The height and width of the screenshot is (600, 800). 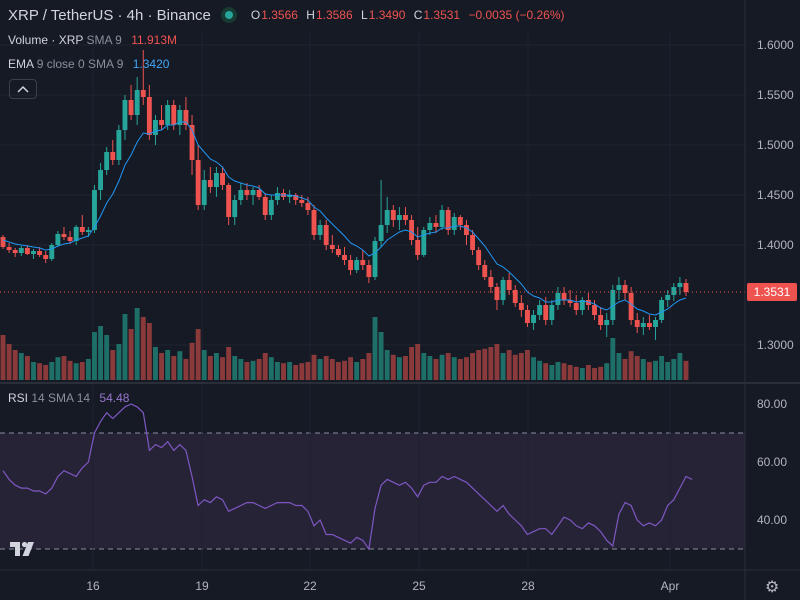 What do you see at coordinates (154, 40) in the screenshot?
I see `volume-legend-value: 11.913M` at bounding box center [154, 40].